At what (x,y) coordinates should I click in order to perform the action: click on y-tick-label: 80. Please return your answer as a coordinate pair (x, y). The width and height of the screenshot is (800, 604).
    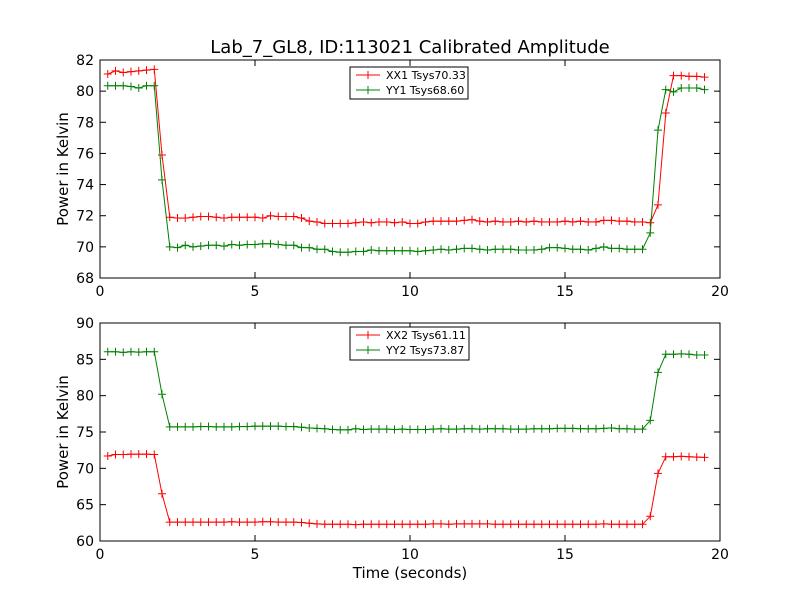
    Looking at the image, I should click on (85, 92).